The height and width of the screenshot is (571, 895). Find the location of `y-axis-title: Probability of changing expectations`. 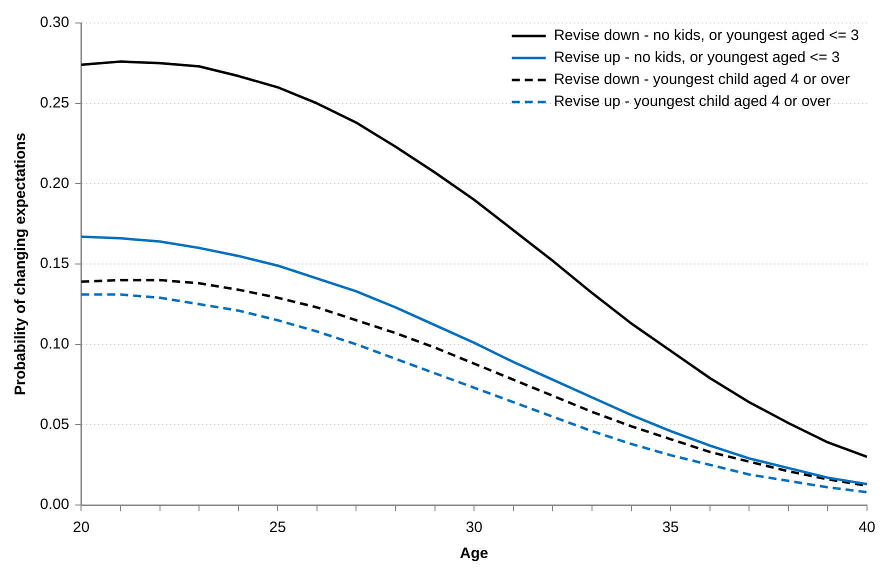

y-axis-title: Probability of changing expectations is located at coordinates (21, 264).